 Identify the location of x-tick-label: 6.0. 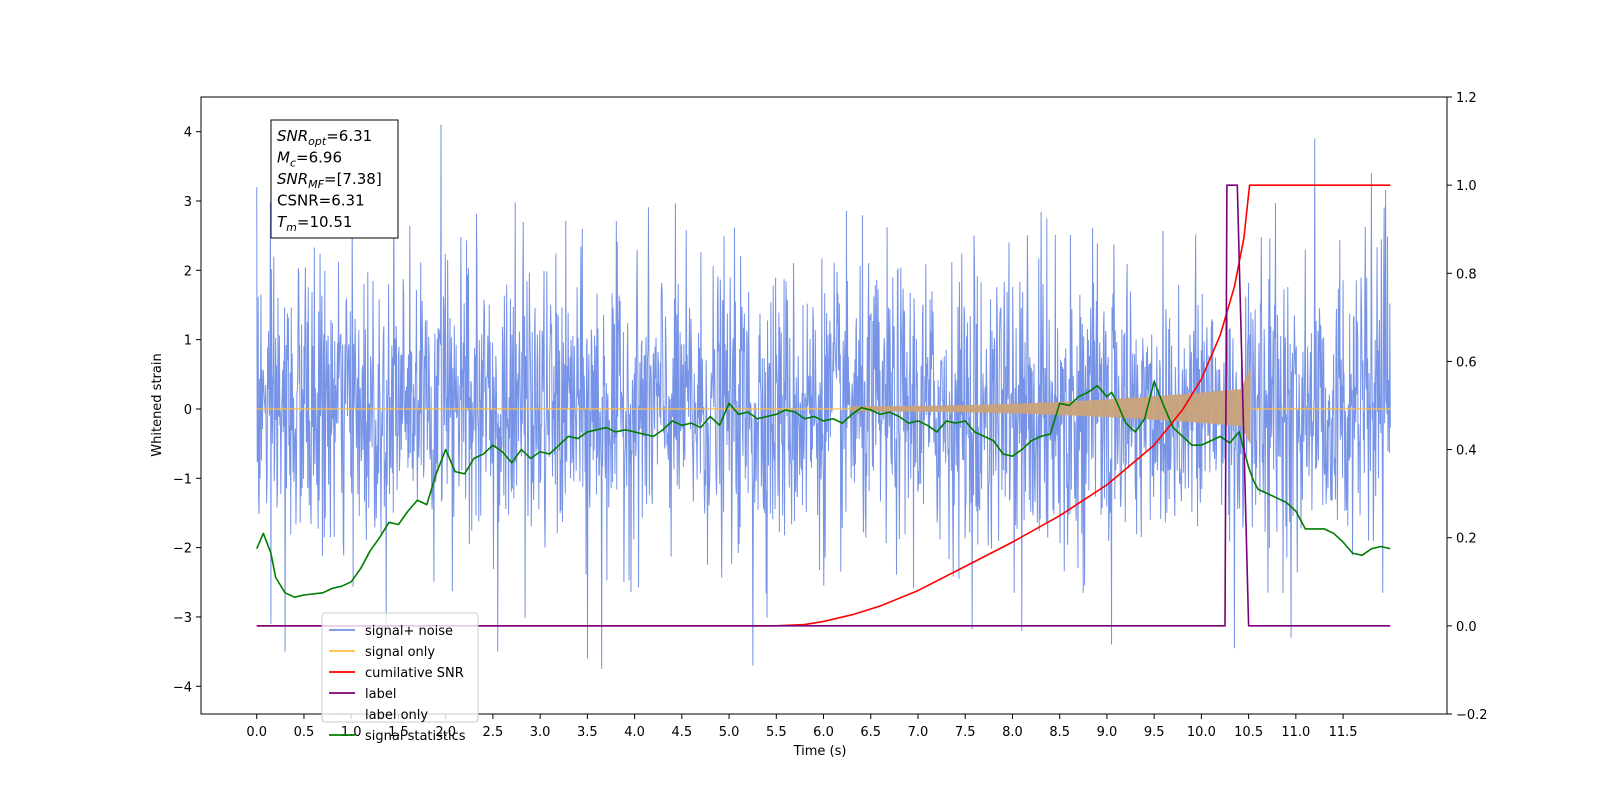
(823, 732).